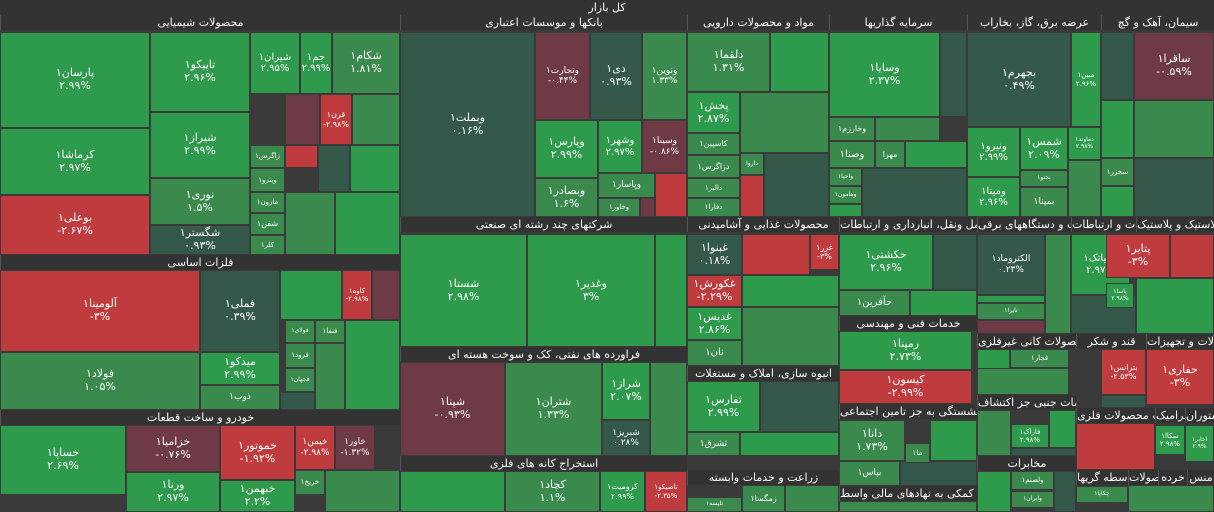  Describe the element at coordinates (552, 491) in the screenshot. I see `stock-tile: کچاد۱ ۱.۱%` at that location.